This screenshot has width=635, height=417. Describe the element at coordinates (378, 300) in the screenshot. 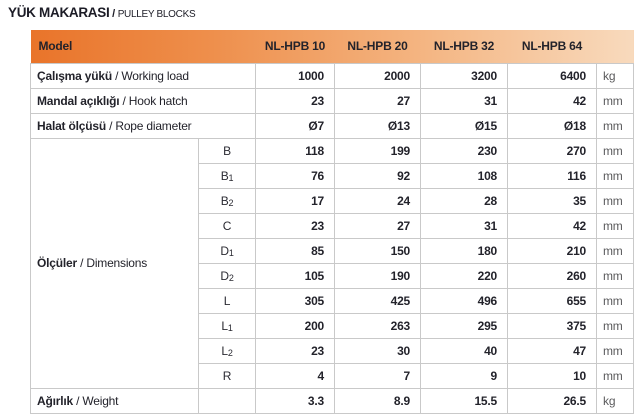

I see `value-cell: 425` at that location.